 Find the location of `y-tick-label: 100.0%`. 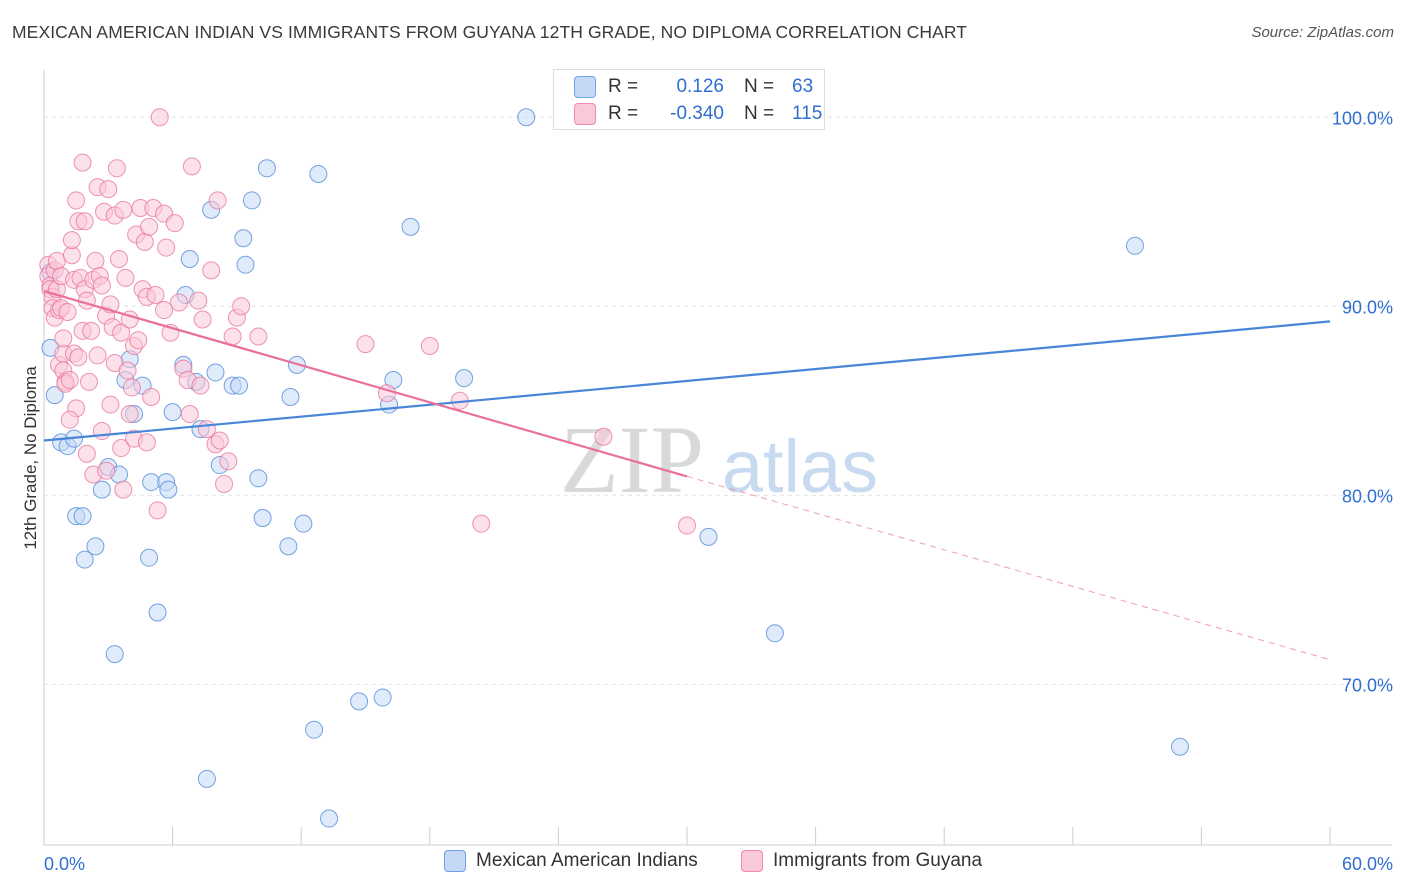

y-tick-label: 100.0% is located at coordinates (1362, 118).